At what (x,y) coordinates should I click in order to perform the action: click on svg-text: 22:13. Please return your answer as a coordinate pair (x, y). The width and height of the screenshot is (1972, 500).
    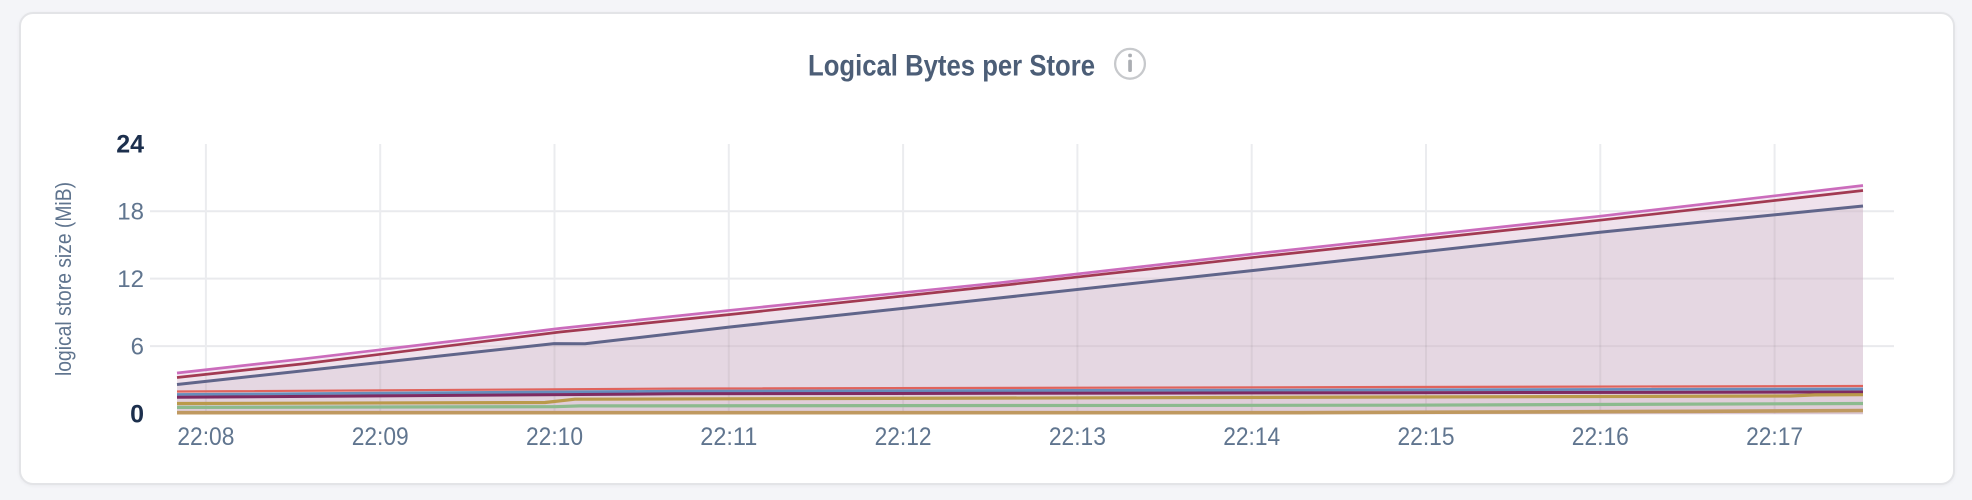
    Looking at the image, I should click on (1077, 437).